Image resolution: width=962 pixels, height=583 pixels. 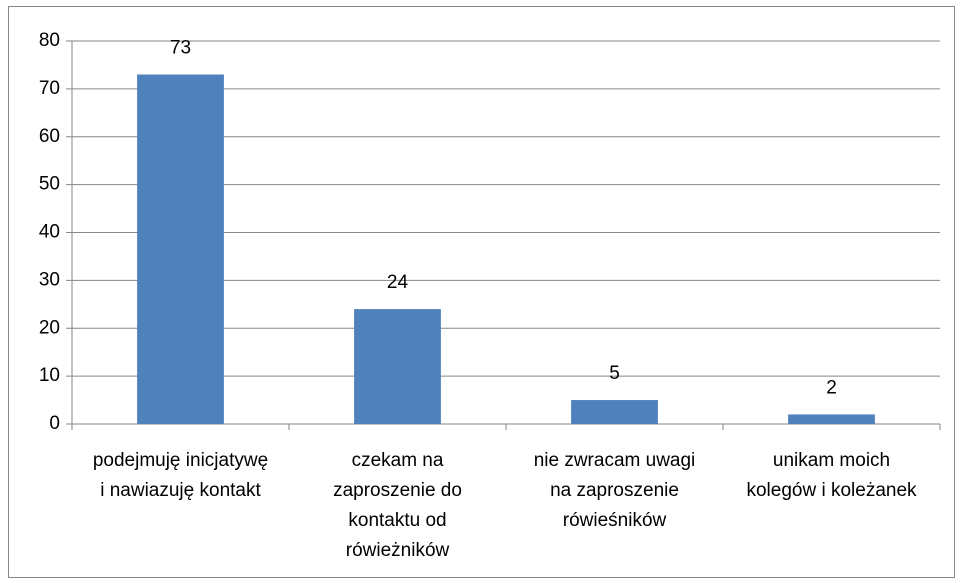 I want to click on y-tick-label: 10, so click(x=49, y=375).